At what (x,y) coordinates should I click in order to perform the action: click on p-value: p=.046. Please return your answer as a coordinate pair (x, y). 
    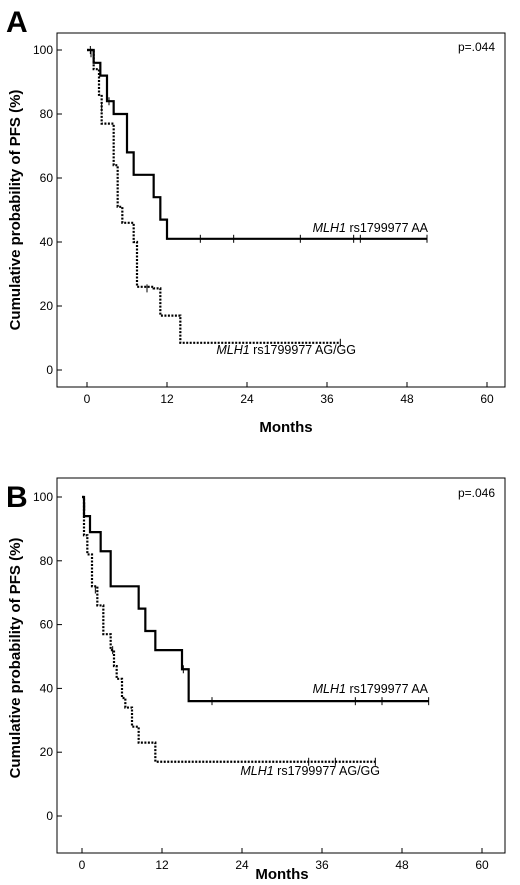
    Looking at the image, I should click on (476, 493).